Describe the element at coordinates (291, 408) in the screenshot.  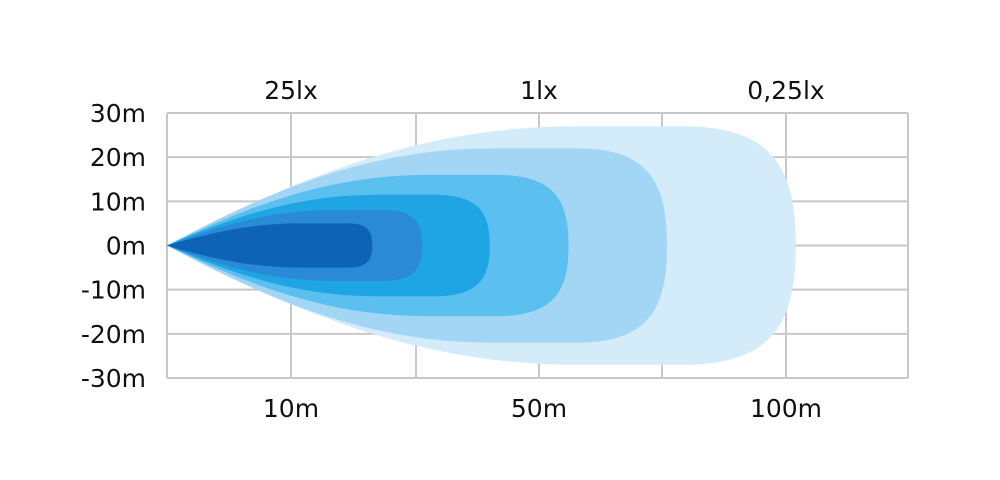
I see `x-tick-label: 10m` at that location.